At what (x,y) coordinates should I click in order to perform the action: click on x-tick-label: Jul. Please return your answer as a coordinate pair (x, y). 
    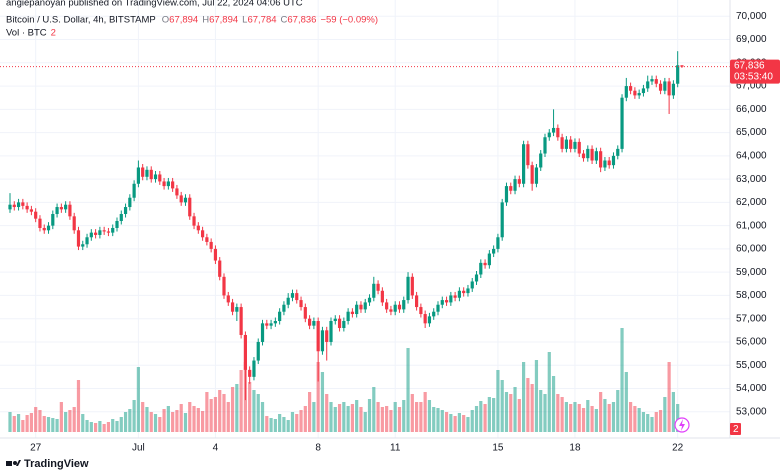
    Looking at the image, I should click on (138, 448).